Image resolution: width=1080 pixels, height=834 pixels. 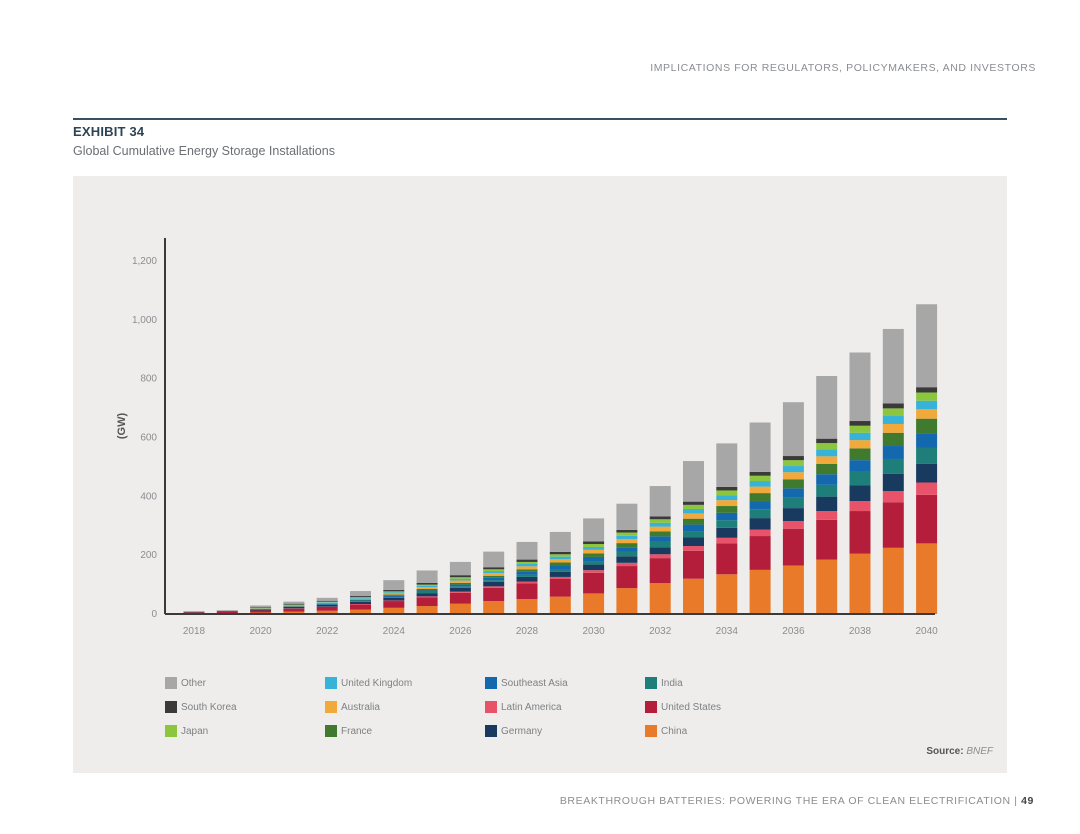 I want to click on x-tick-label: 2022, so click(x=327, y=631).